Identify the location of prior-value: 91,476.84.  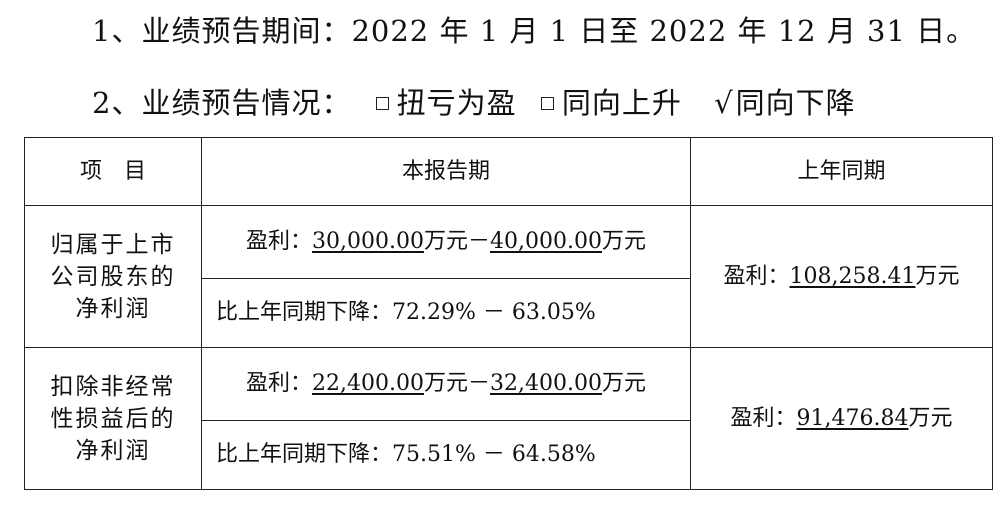
(852, 418).